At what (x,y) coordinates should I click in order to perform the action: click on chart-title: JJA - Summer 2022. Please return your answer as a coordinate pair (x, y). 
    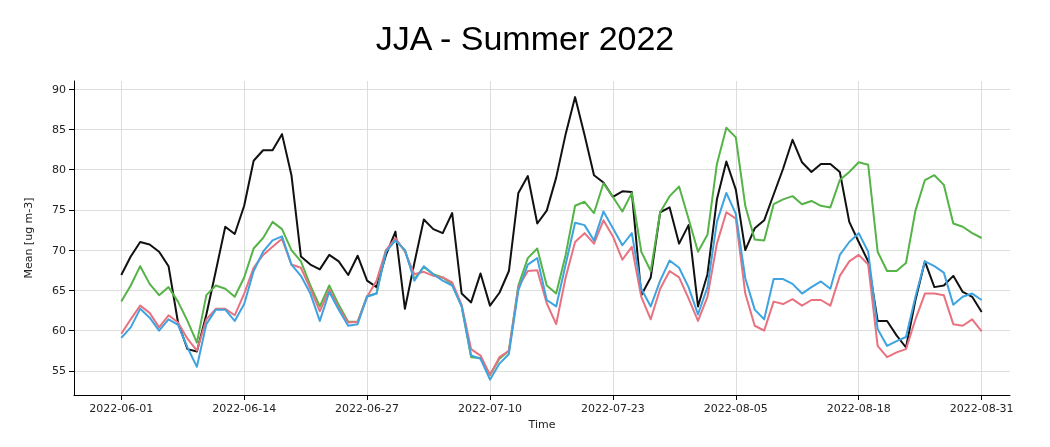
    Looking at the image, I should click on (525, 38).